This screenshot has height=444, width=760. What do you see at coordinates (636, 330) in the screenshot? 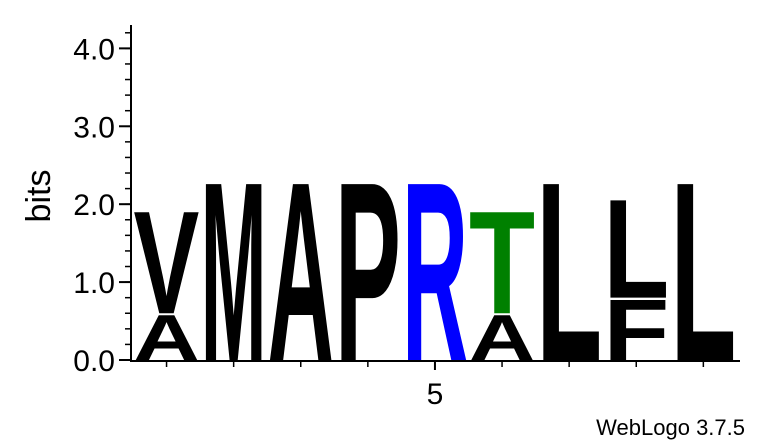
I see `logo-letter-f: F` at bounding box center [636, 330].